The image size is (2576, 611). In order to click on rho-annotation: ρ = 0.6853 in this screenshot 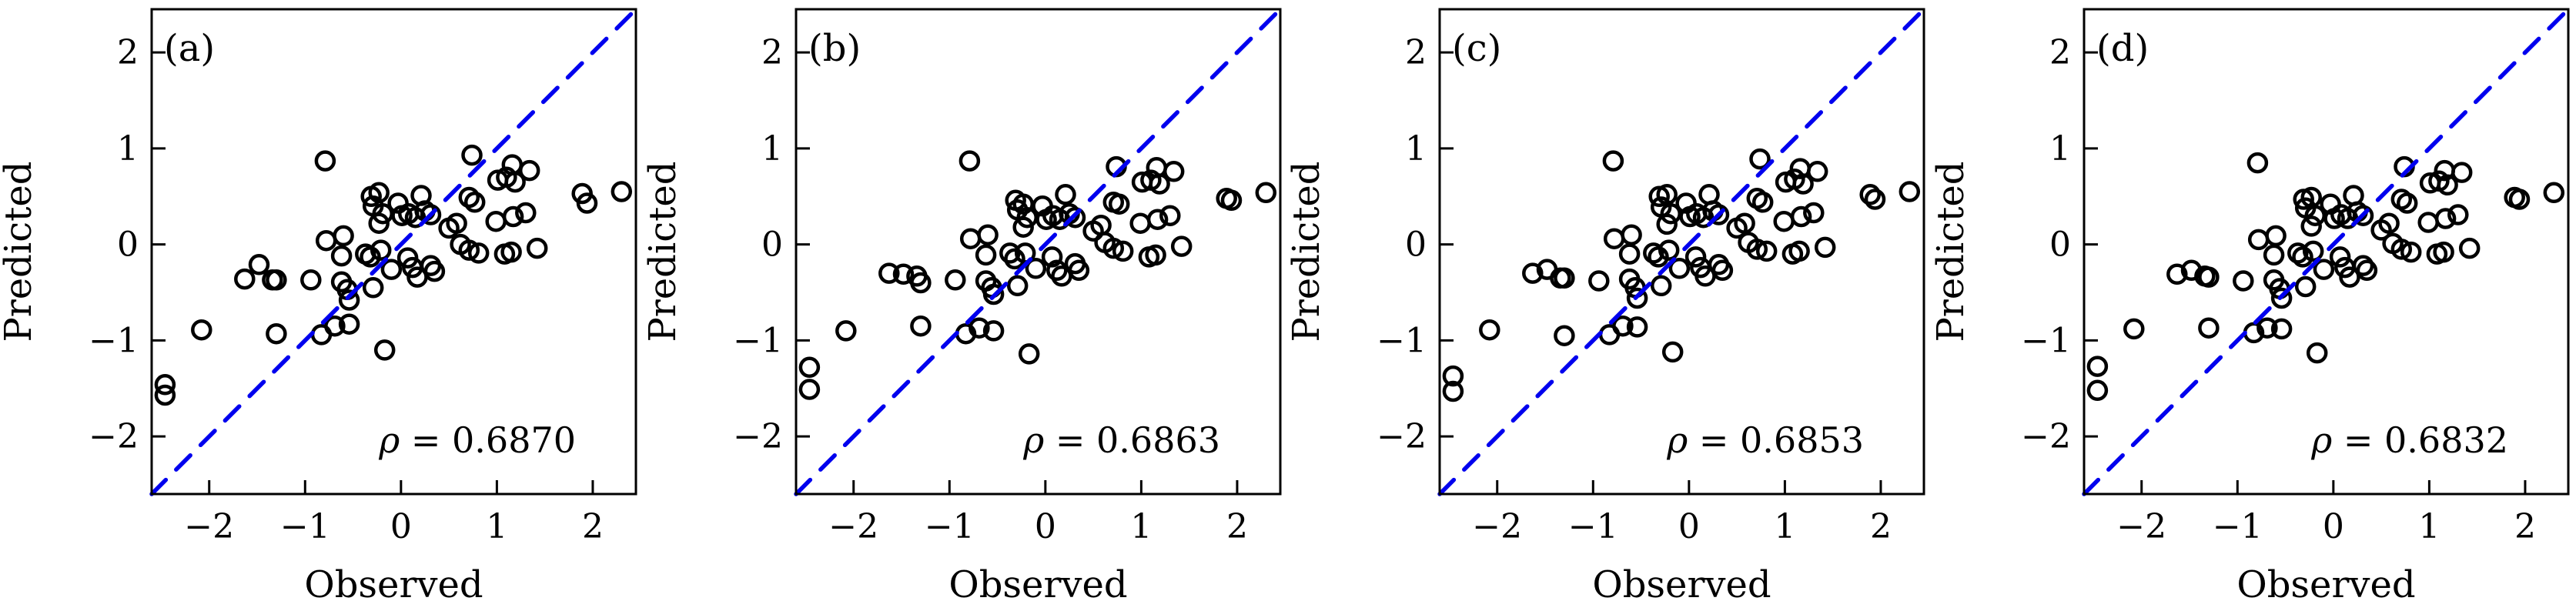, I will do `click(1765, 440)`.